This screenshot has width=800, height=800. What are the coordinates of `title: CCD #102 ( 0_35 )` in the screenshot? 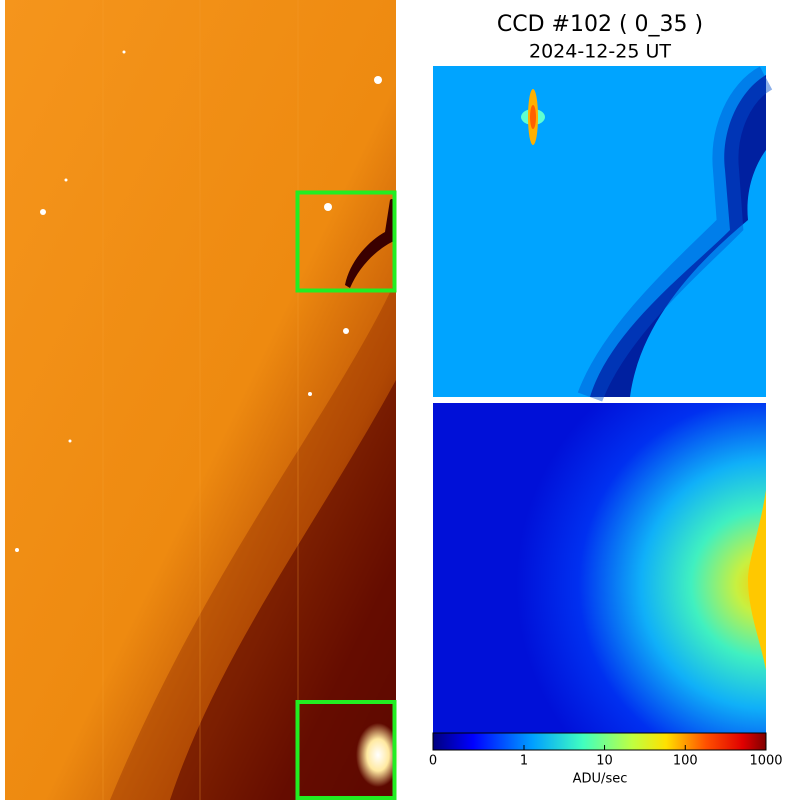 It's located at (600, 24).